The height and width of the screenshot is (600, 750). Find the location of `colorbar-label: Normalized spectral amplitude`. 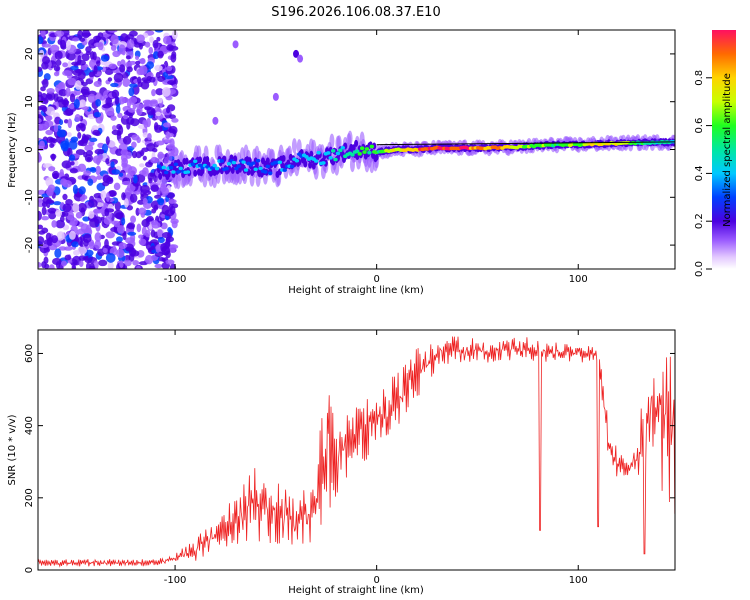

colorbar-label: Normalized spectral amplitude is located at coordinates (727, 150).